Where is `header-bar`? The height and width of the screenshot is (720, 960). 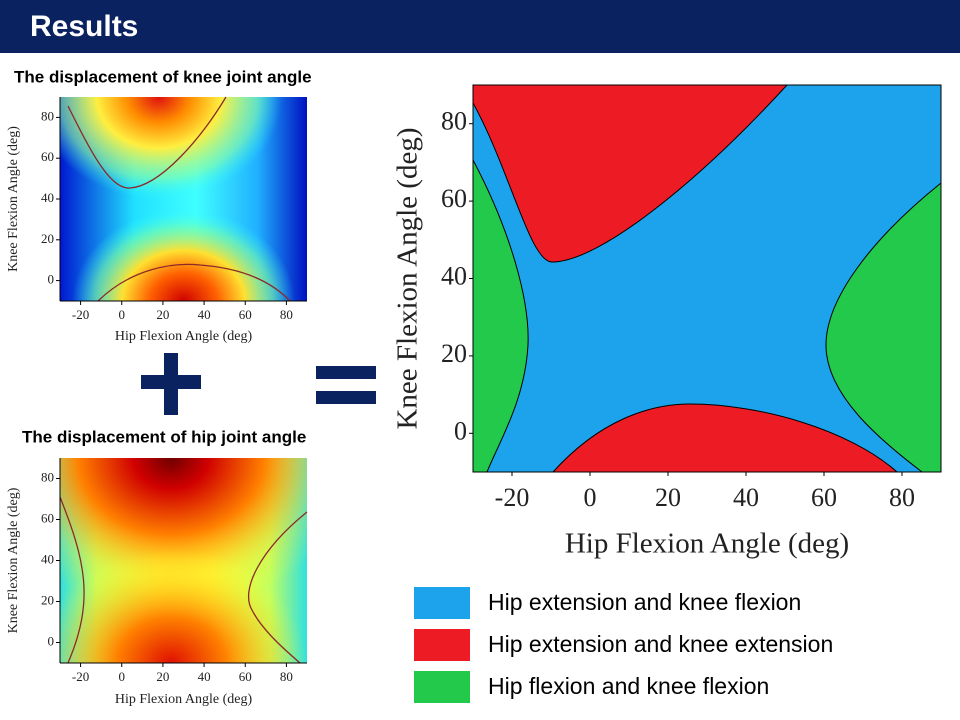 header-bar is located at coordinates (480, 26).